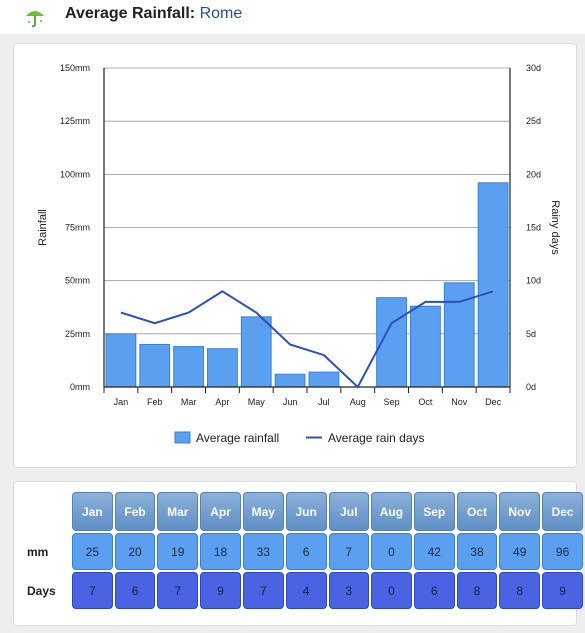 This screenshot has width=585, height=633. What do you see at coordinates (531, 334) in the screenshot?
I see `y2-tick-label: 5d` at bounding box center [531, 334].